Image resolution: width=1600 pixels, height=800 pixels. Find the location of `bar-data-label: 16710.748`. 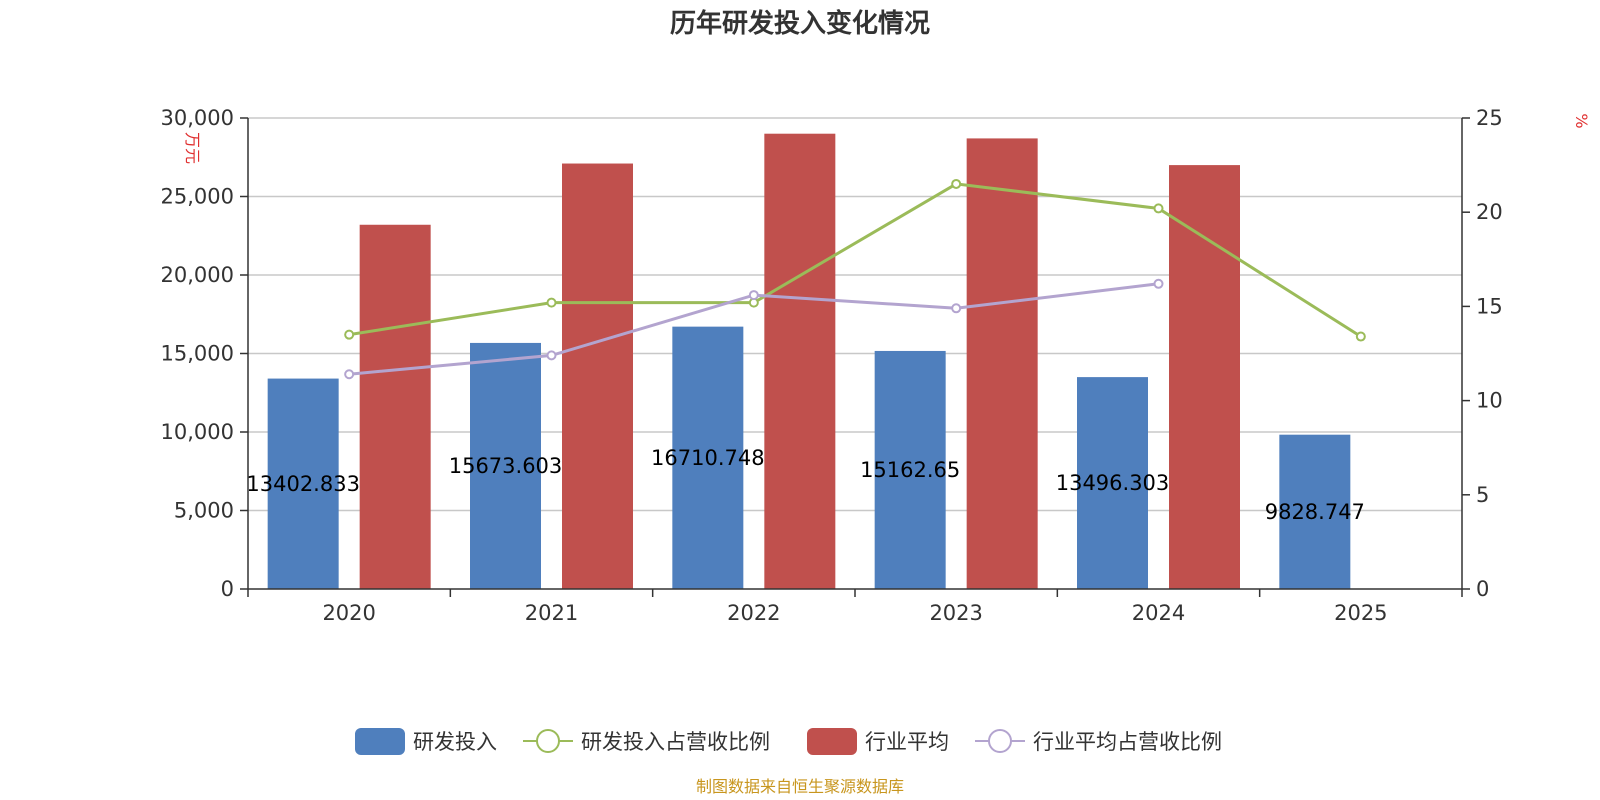

bar-data-label: 16710.748 is located at coordinates (708, 458).